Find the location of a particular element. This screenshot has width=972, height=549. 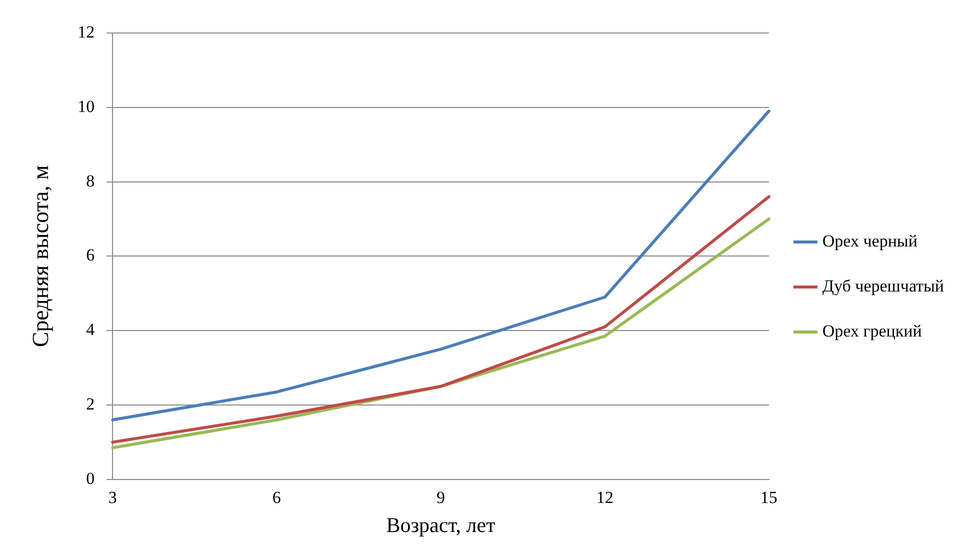

x-axis-title: Возраст, лет is located at coordinates (441, 524).